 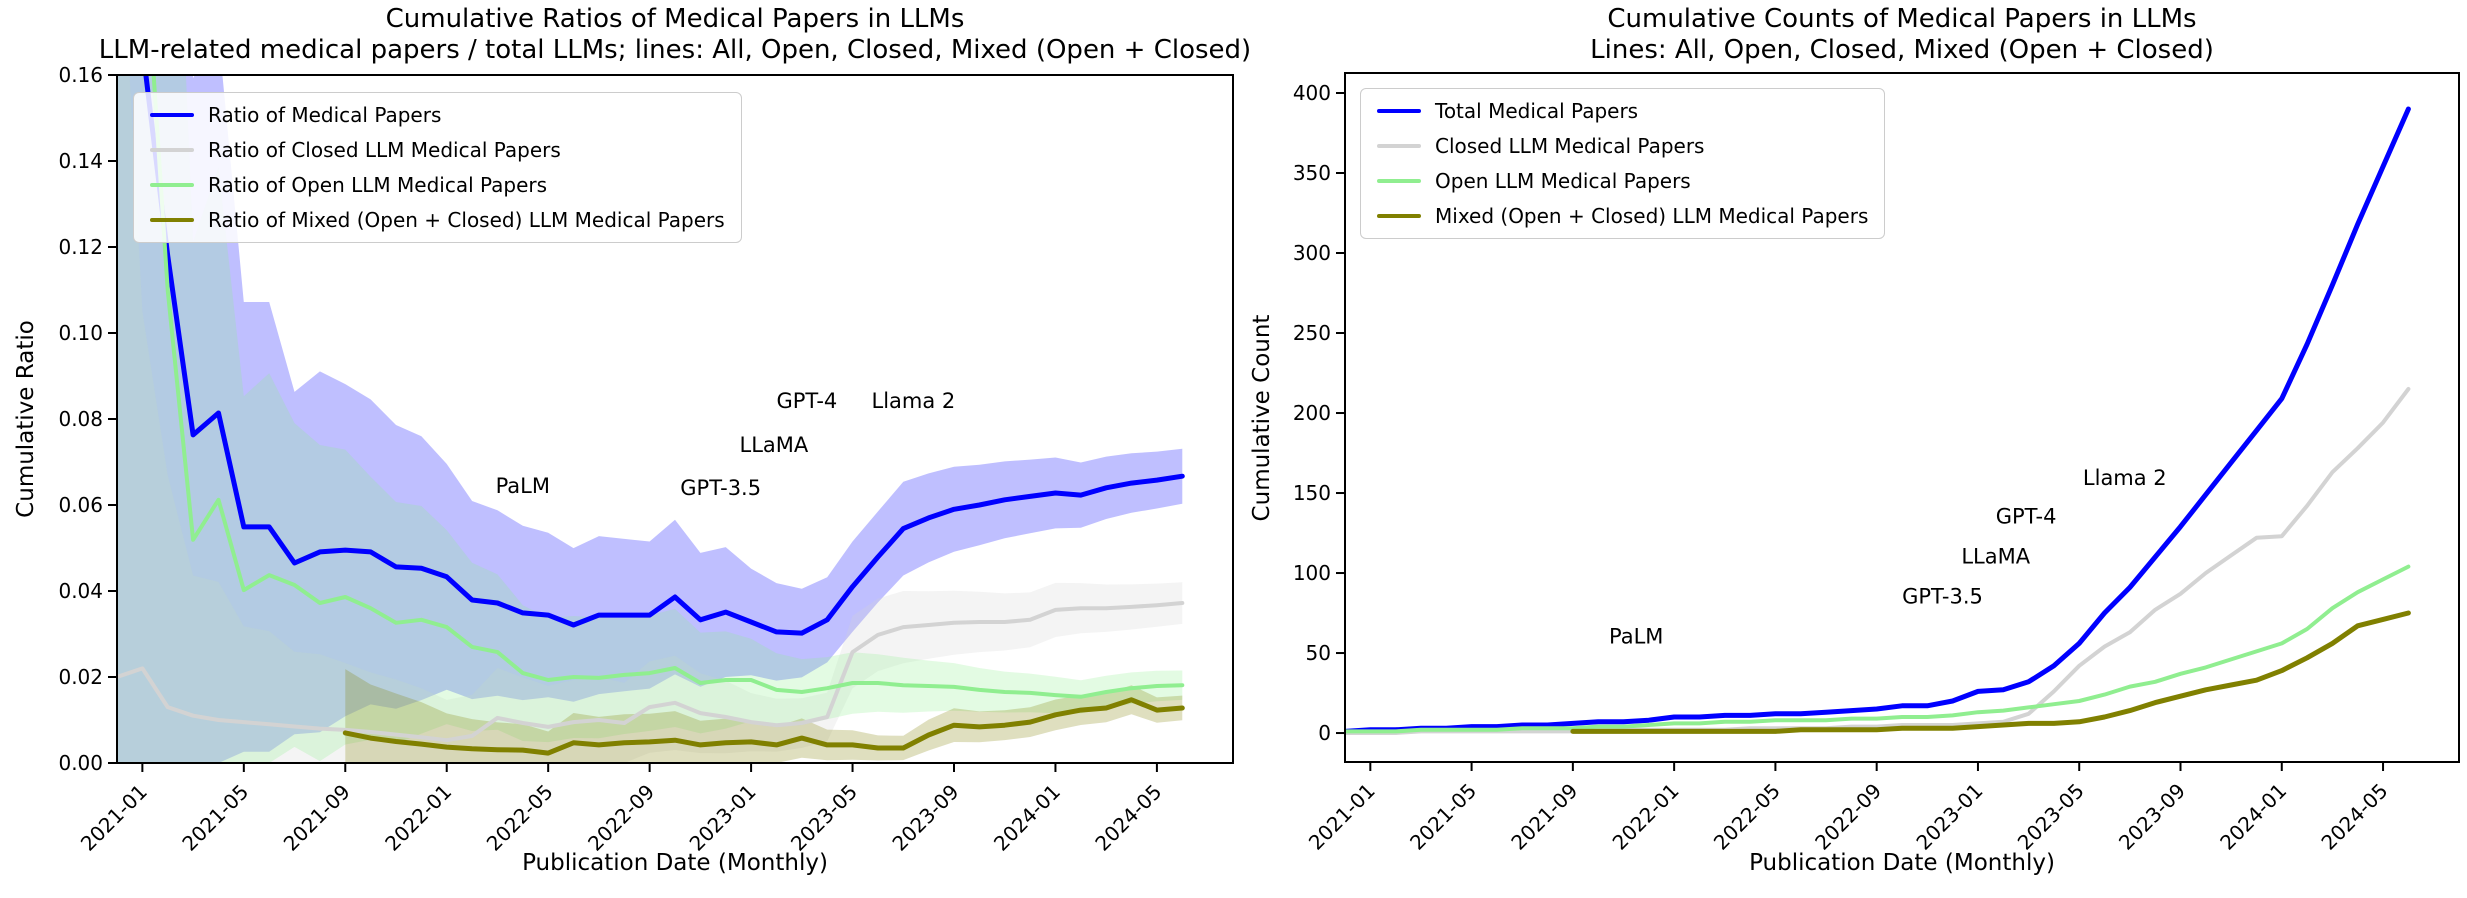 I want to click on legend-label: Mixed (Open + Closed) LLM Medical Papers, so click(x=1652, y=216).